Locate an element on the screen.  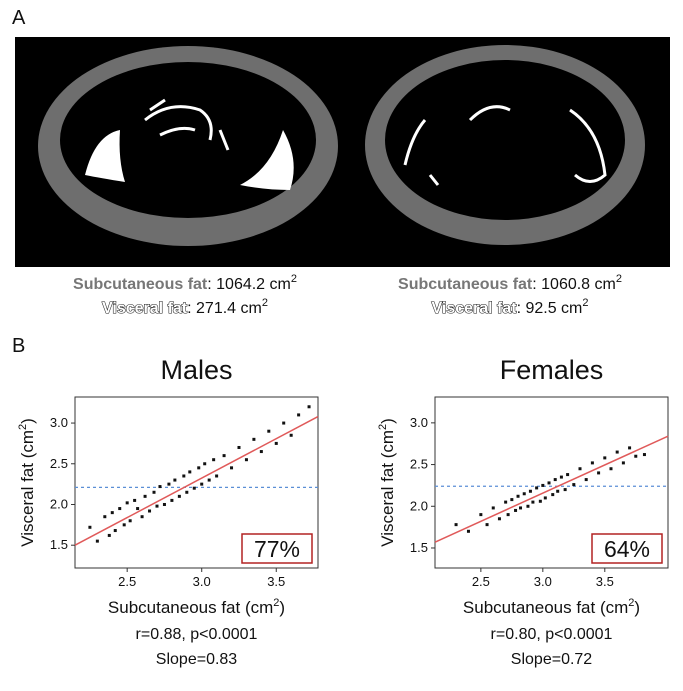
xlabel-sup: 2 is located at coordinates (631, 603).